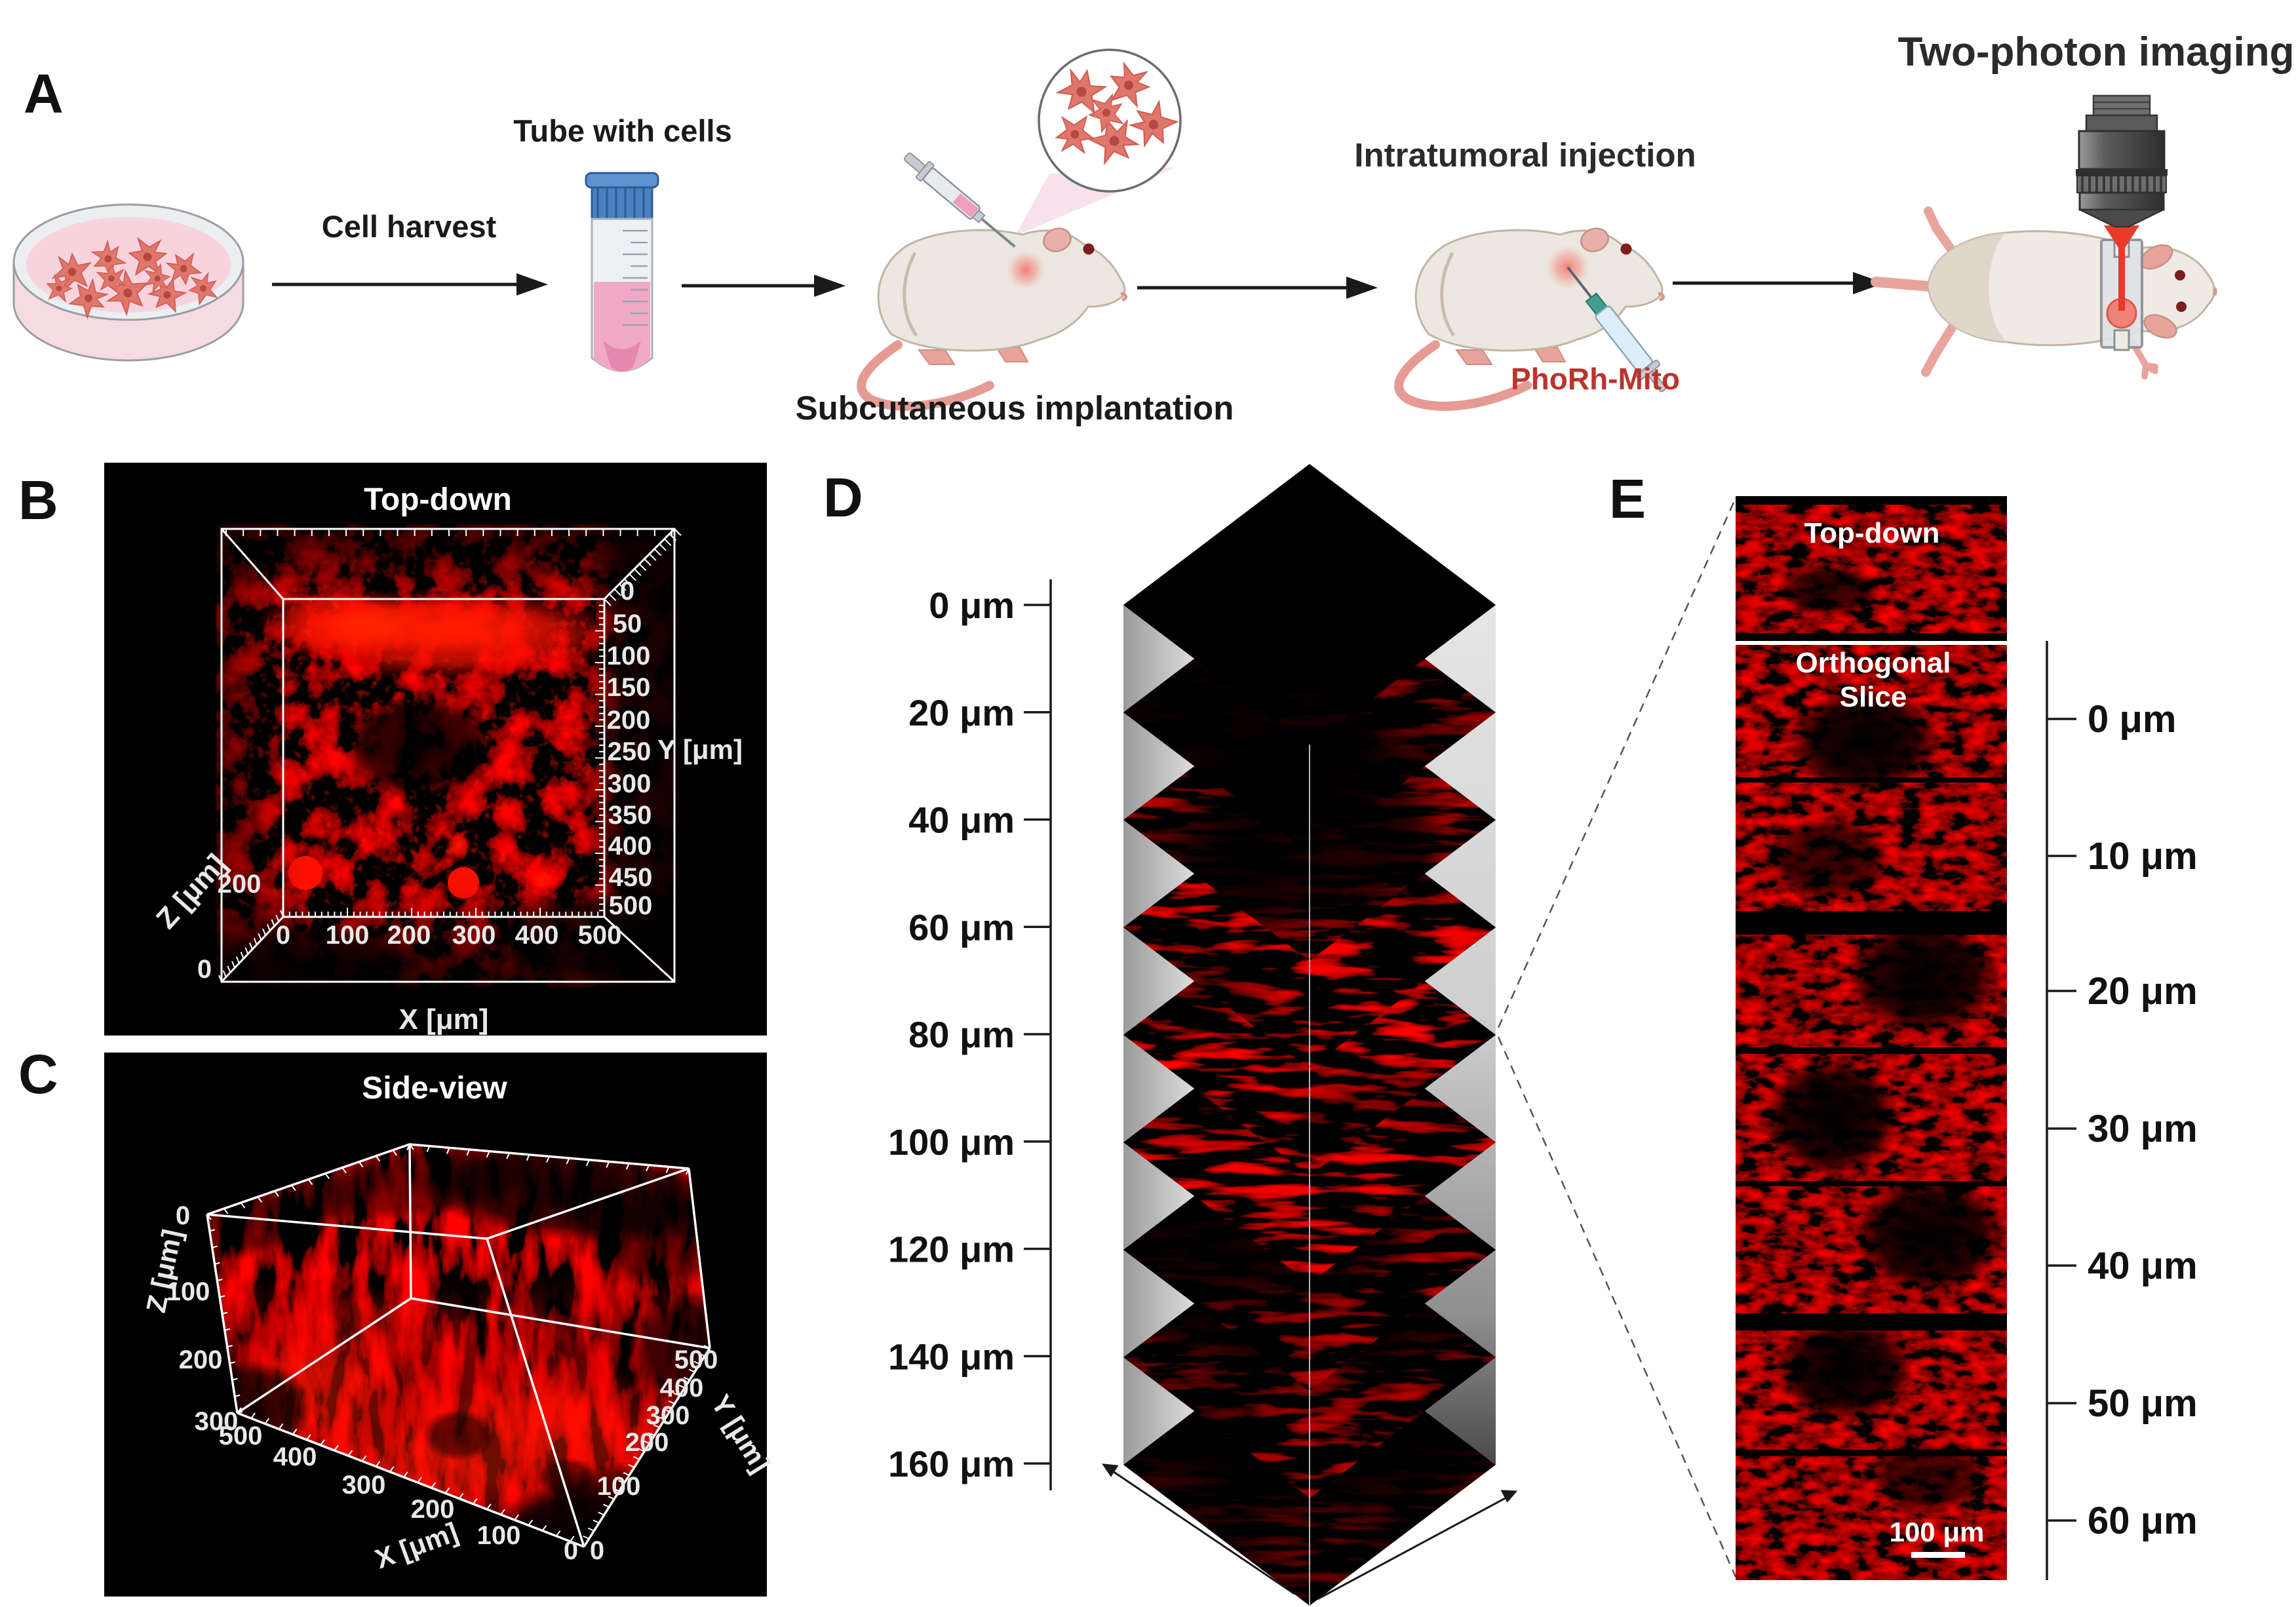 Image resolution: width=2296 pixels, height=1607 pixels. I want to click on svg-text: 120 μm, so click(952, 1249).